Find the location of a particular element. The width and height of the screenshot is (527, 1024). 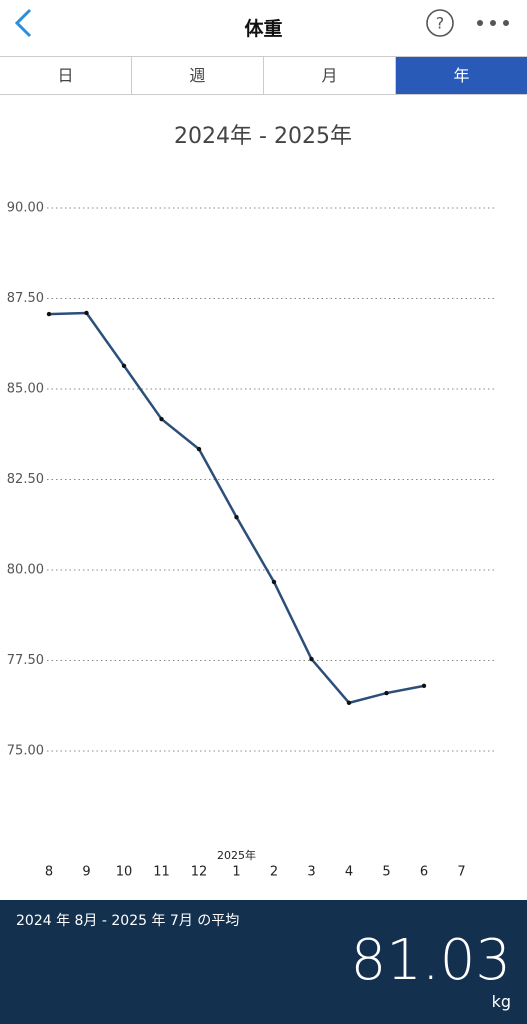

tab: 年 is located at coordinates (461, 75).